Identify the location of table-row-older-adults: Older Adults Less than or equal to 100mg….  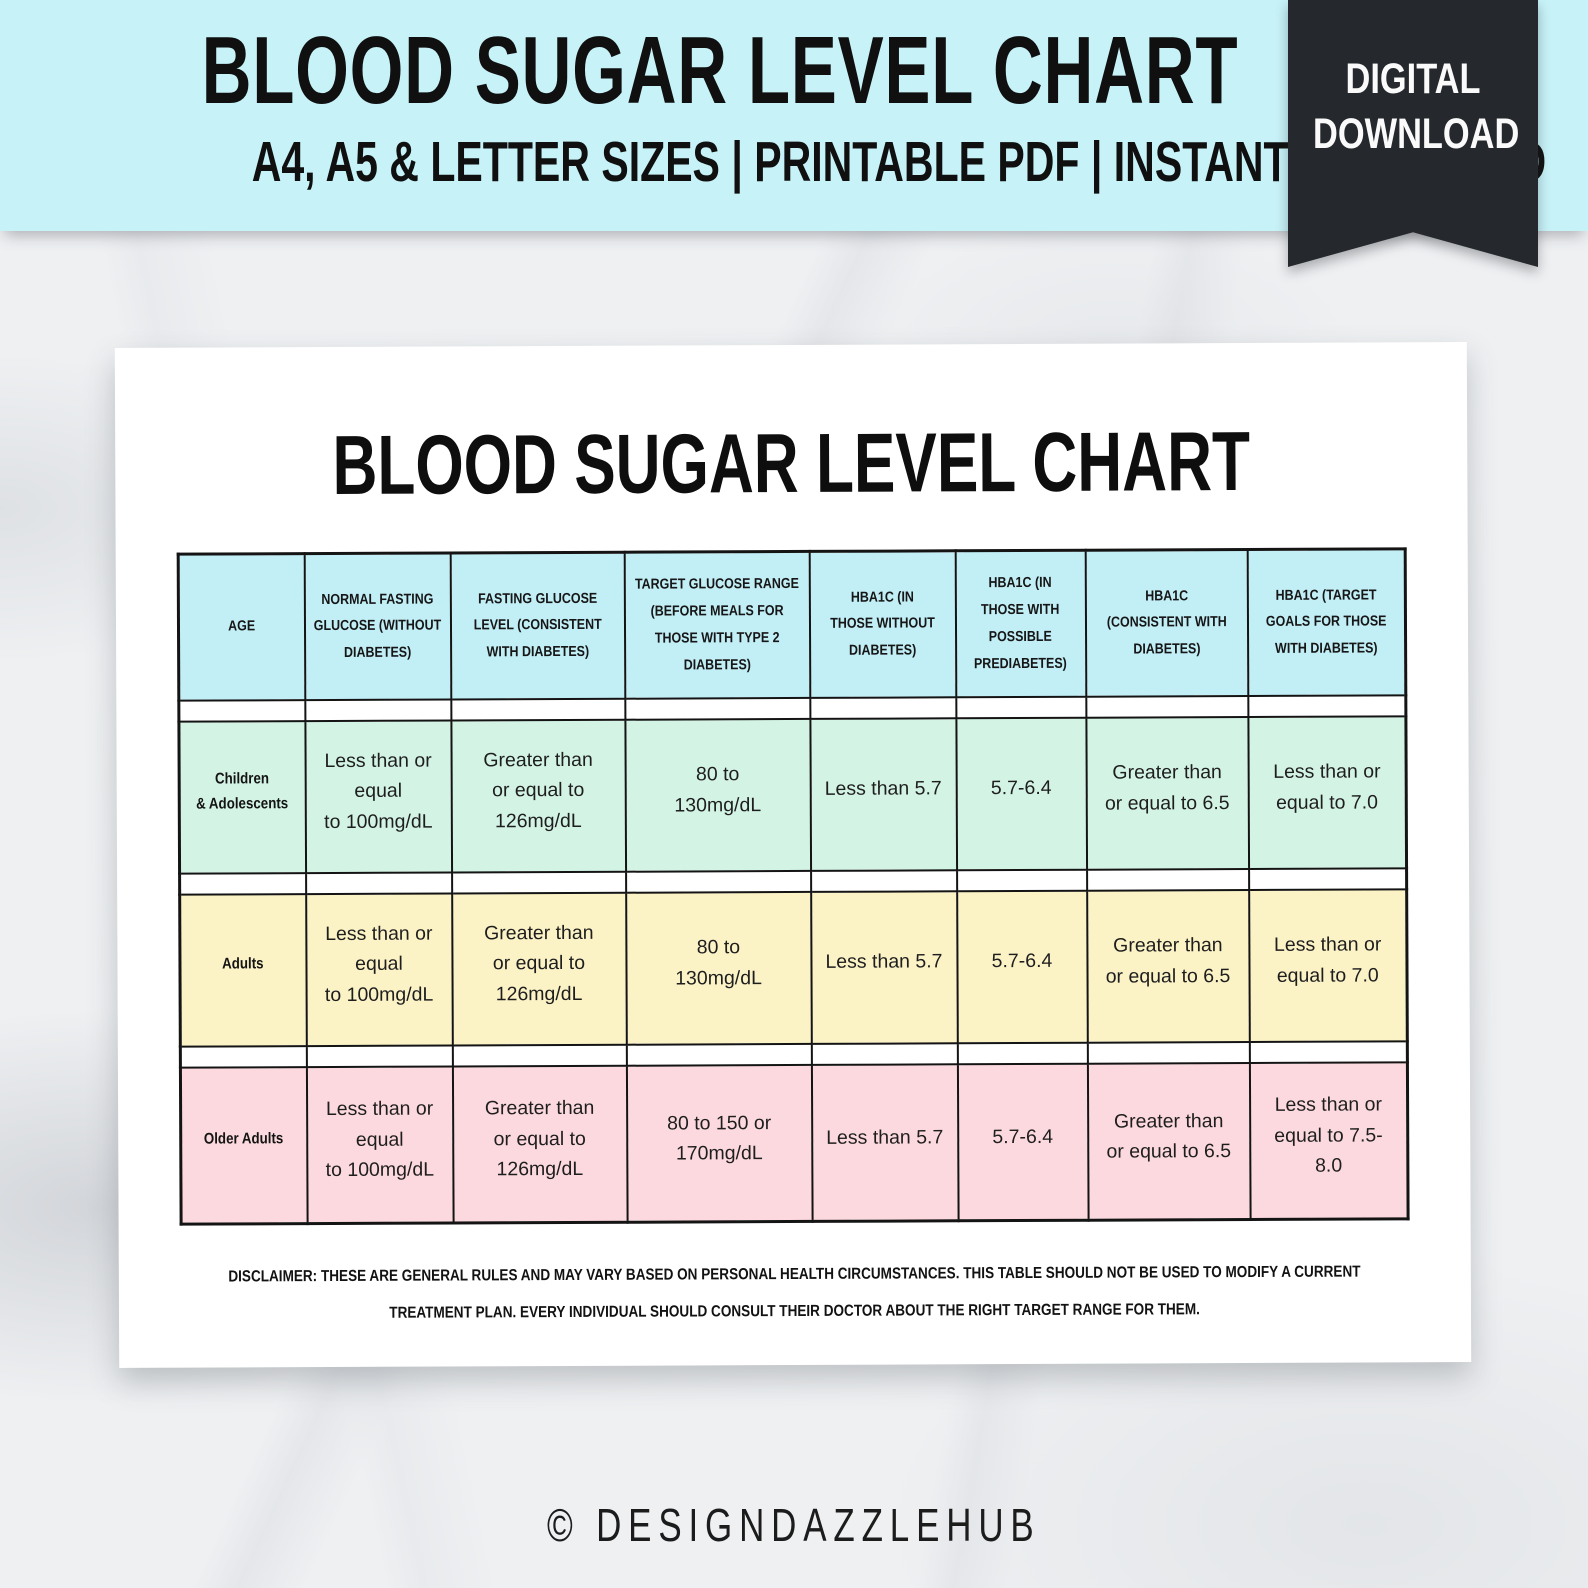
(794, 1143).